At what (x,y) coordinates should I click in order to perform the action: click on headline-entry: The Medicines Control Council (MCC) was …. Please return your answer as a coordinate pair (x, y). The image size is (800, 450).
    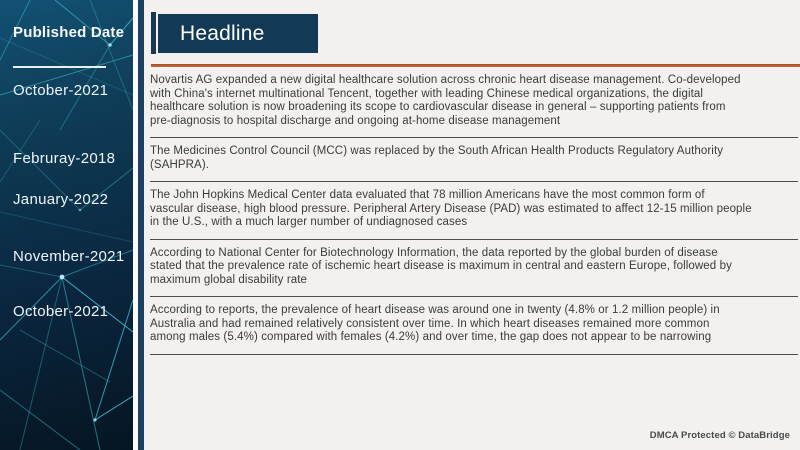
    Looking at the image, I should click on (474, 160).